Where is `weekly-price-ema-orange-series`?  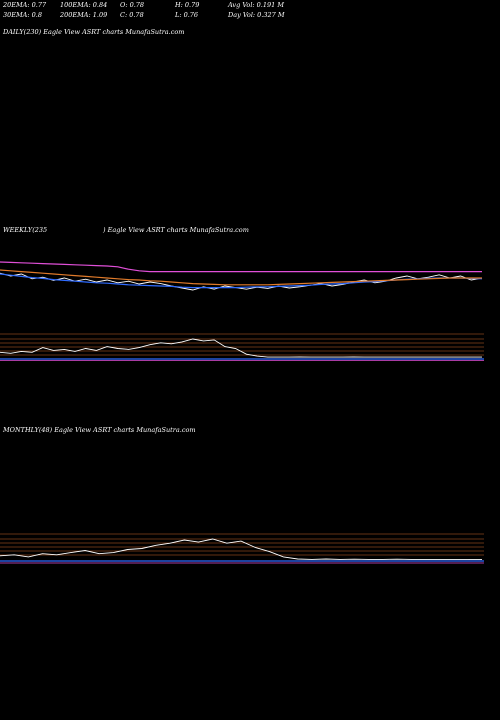
weekly-price-ema-orange-series is located at coordinates (241, 277).